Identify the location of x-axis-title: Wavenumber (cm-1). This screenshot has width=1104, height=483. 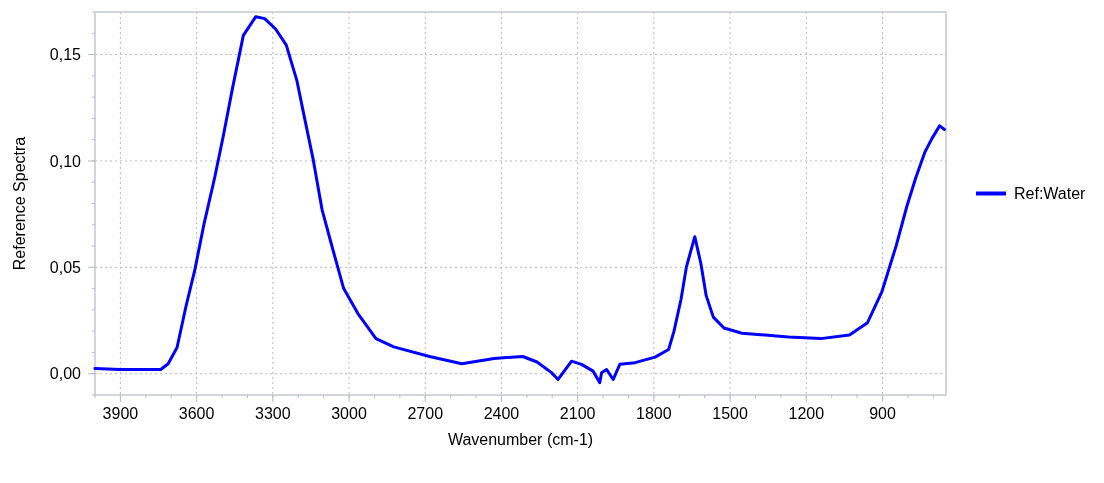
(520, 439).